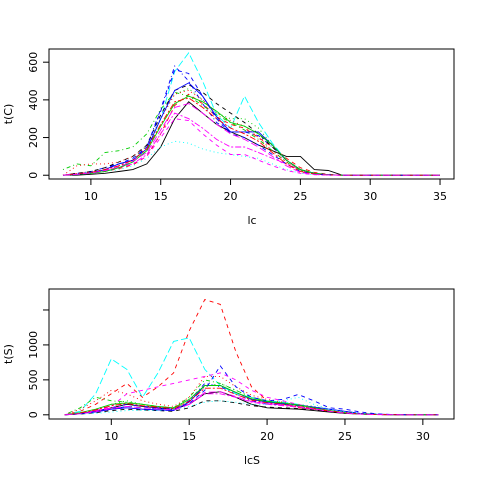 The width and height of the screenshot is (480, 480). Describe the element at coordinates (251, 220) in the screenshot. I see `top-x-axis-title: lc` at that location.